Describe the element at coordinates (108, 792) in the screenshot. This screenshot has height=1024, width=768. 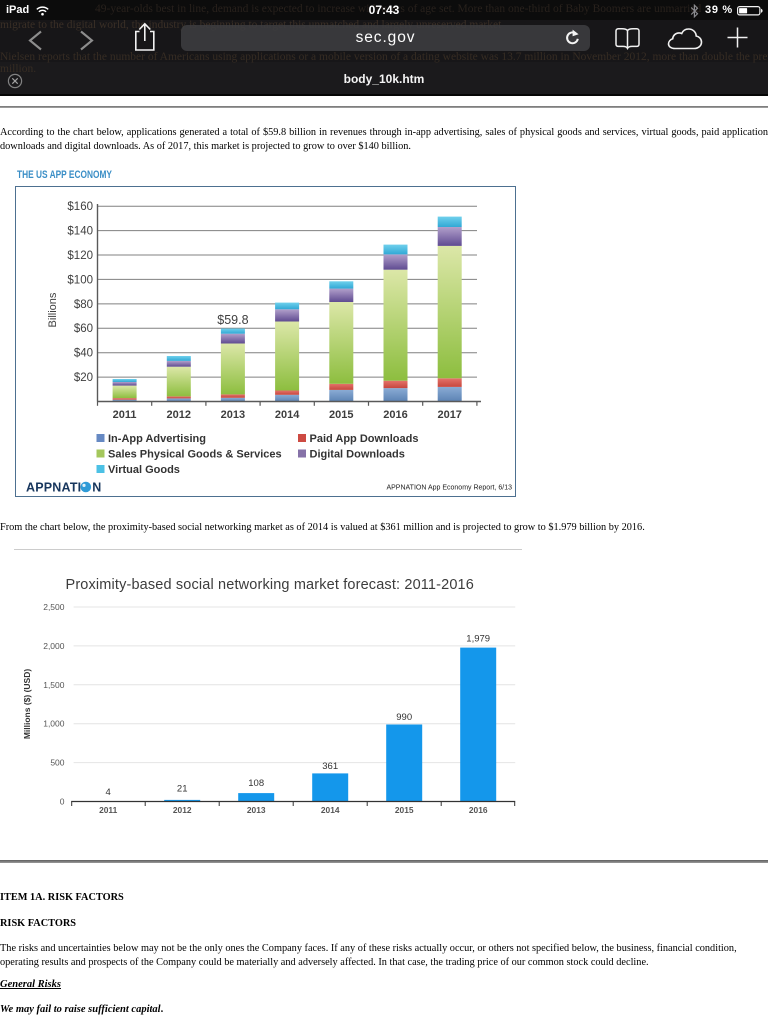
I see `svg-text: 4` at that location.